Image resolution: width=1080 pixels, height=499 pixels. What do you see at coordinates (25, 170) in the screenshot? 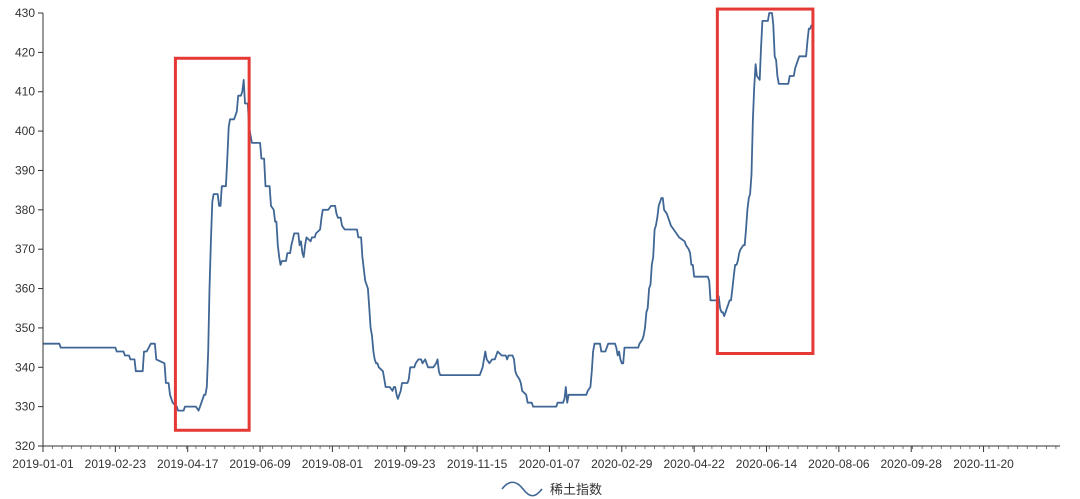
I see `y-tick-label: 390` at bounding box center [25, 170].